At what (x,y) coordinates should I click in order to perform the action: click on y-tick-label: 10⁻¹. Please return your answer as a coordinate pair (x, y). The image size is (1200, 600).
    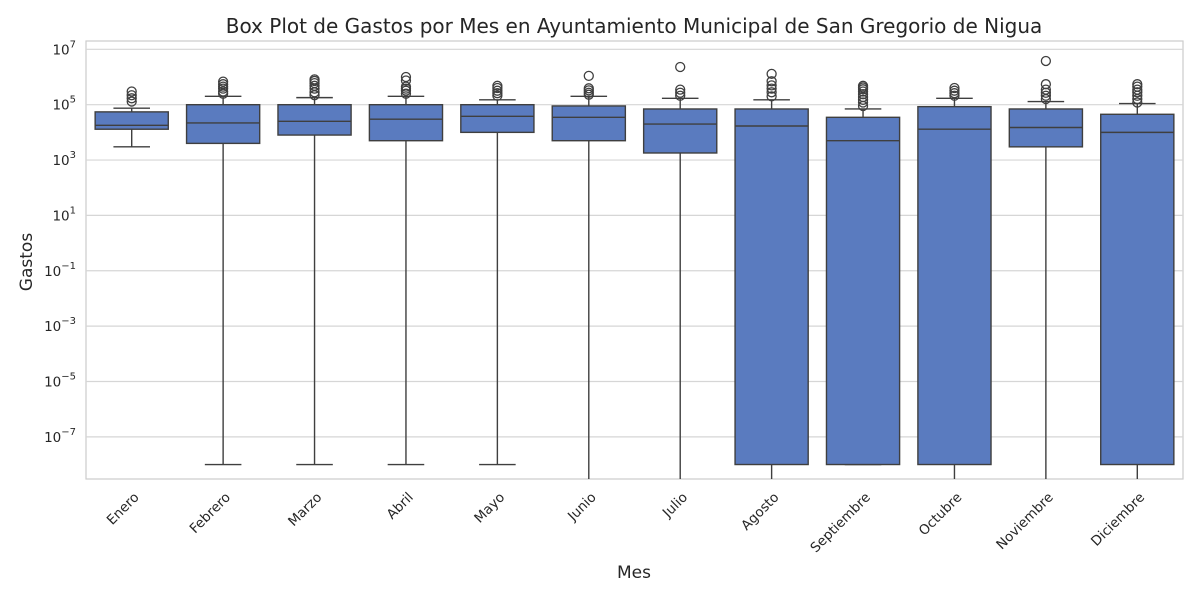
    Looking at the image, I should click on (60, 270).